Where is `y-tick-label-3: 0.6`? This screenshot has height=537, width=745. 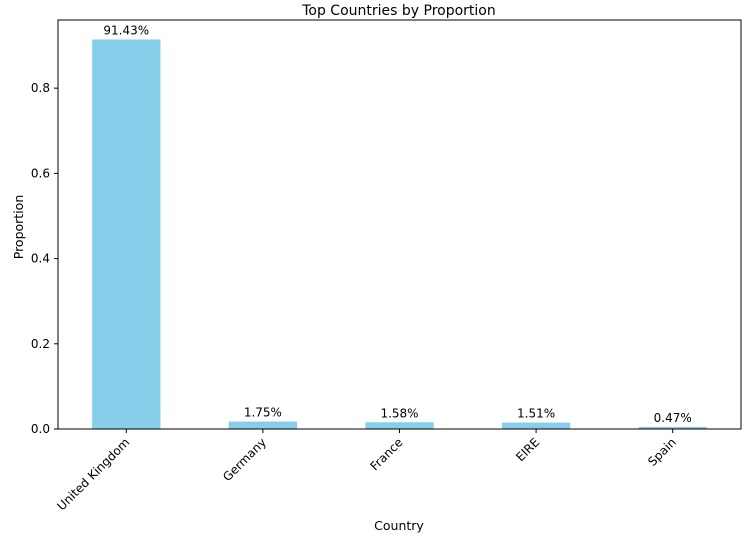
y-tick-label-3: 0.6 is located at coordinates (40, 173).